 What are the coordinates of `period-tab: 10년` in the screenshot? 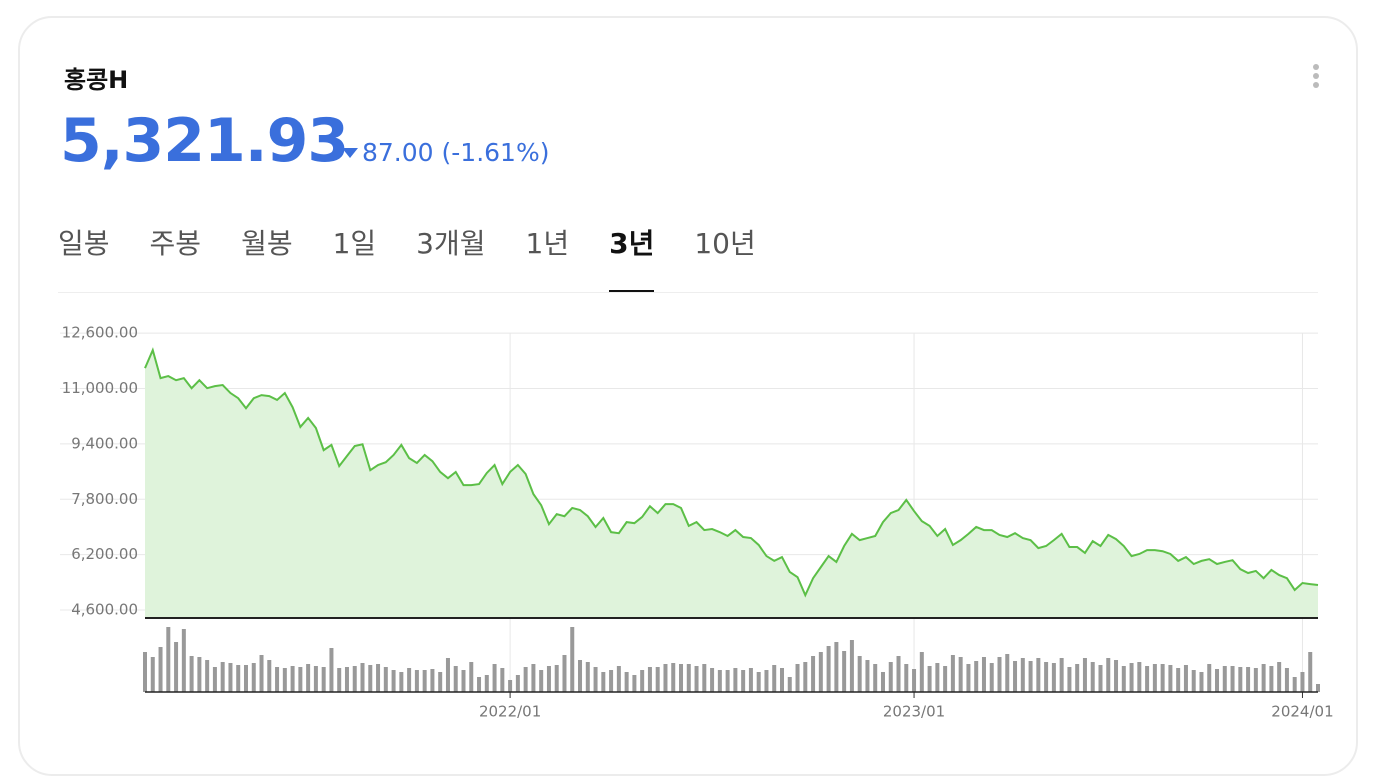 It's located at (725, 243).